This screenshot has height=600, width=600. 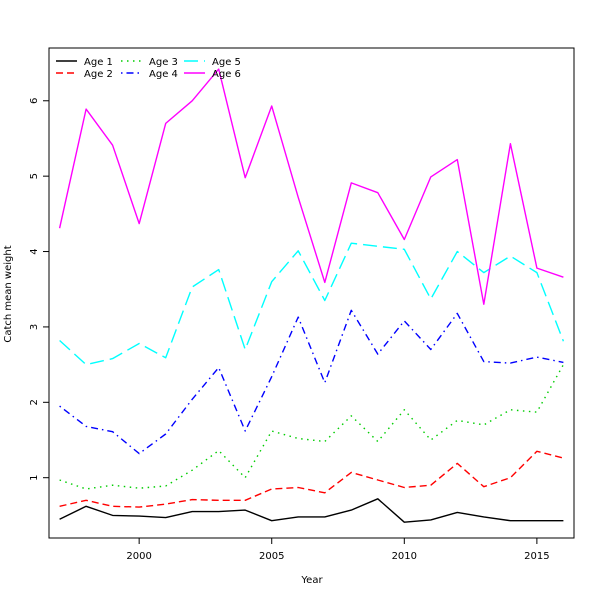 I want to click on x-tick-label: 2015, so click(x=536, y=556).